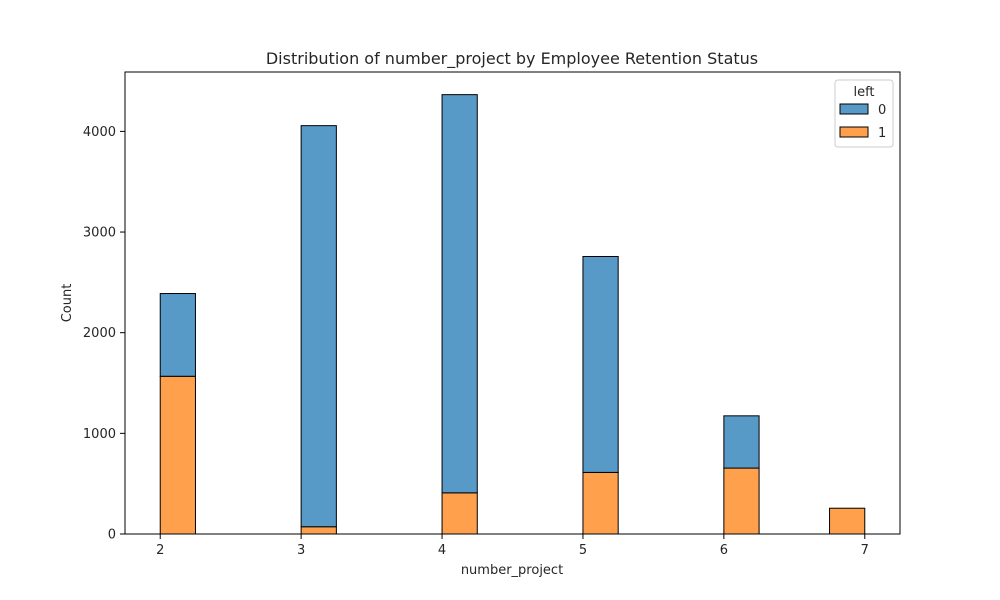  What do you see at coordinates (583, 550) in the screenshot?
I see `x-tick-label: 5` at bounding box center [583, 550].